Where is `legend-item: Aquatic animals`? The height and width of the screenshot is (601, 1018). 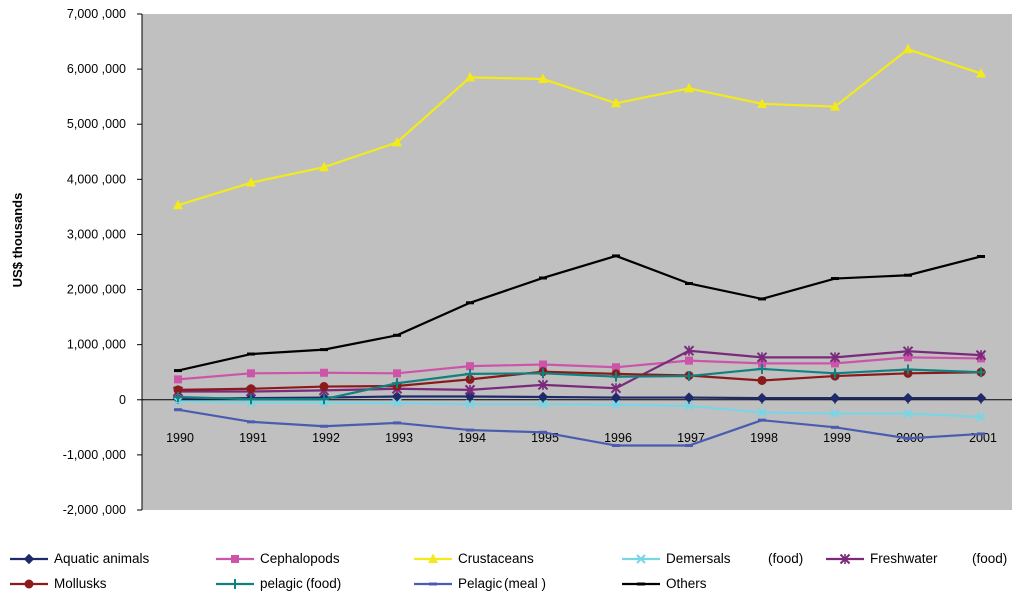 legend-item: Aquatic animals is located at coordinates (80, 558).